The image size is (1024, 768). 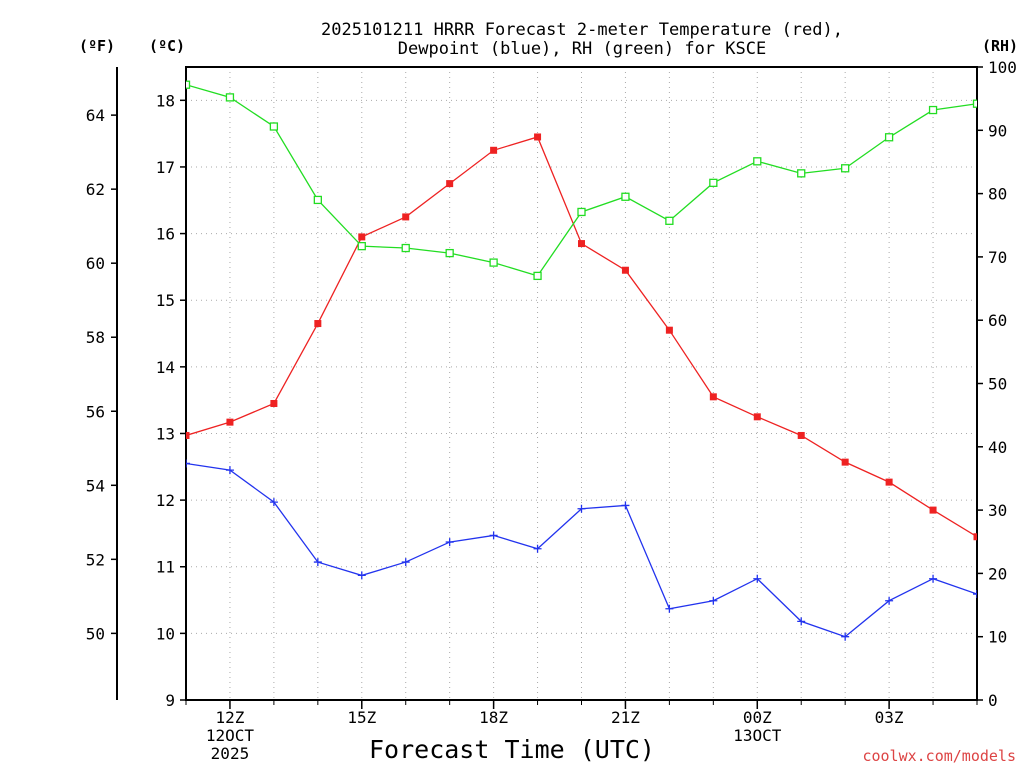 What do you see at coordinates (997, 194) in the screenshot?
I see `rh-tick-label: 80` at bounding box center [997, 194].